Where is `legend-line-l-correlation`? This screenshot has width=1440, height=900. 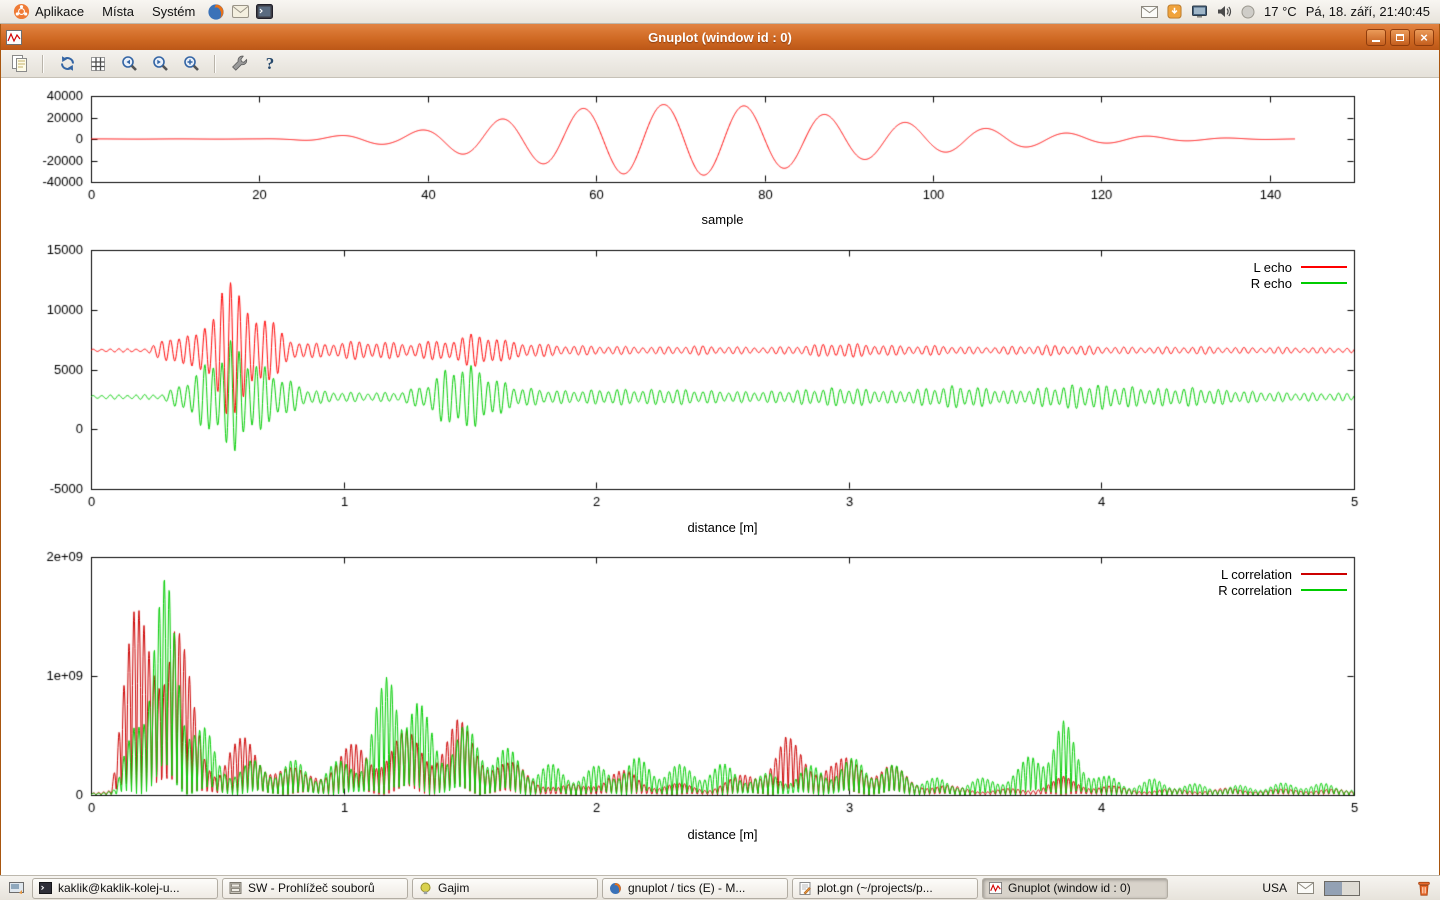 legend-line-l-correlation is located at coordinates (1324, 574).